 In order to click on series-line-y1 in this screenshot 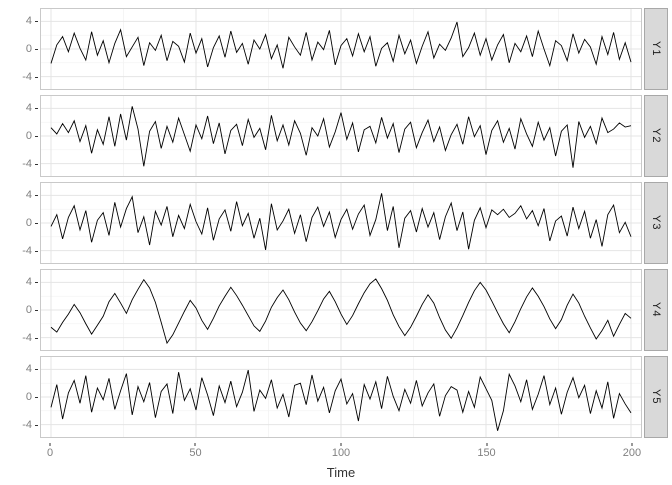, I will do `click(341, 45)`.